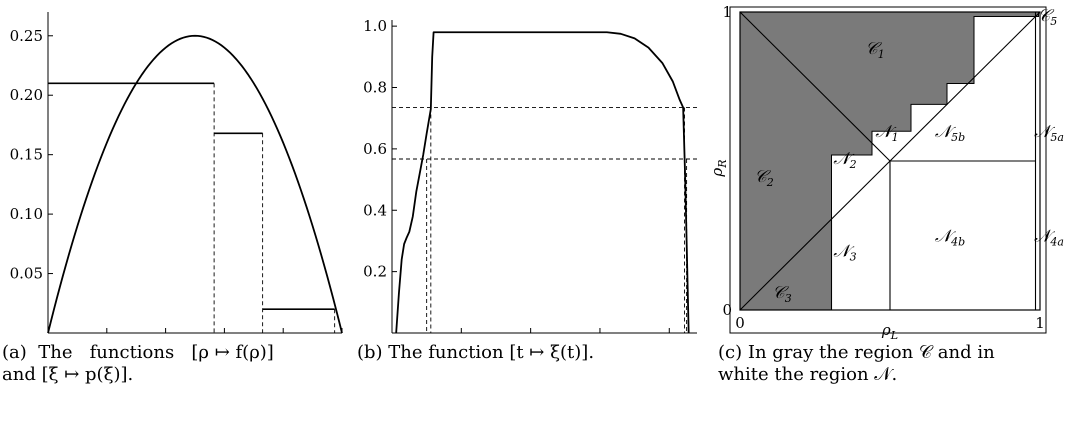 Image resolution: width=1088 pixels, height=425 pixels. What do you see at coordinates (727, 12) in the screenshot?
I see `y-tick-label: 1` at bounding box center [727, 12].